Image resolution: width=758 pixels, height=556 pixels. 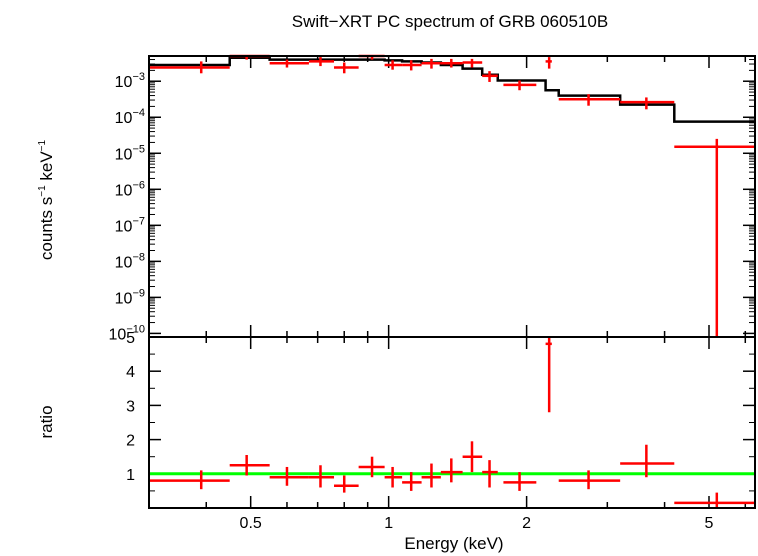 What do you see at coordinates (251, 523) in the screenshot?
I see `x-tick-label: 0.5` at bounding box center [251, 523].